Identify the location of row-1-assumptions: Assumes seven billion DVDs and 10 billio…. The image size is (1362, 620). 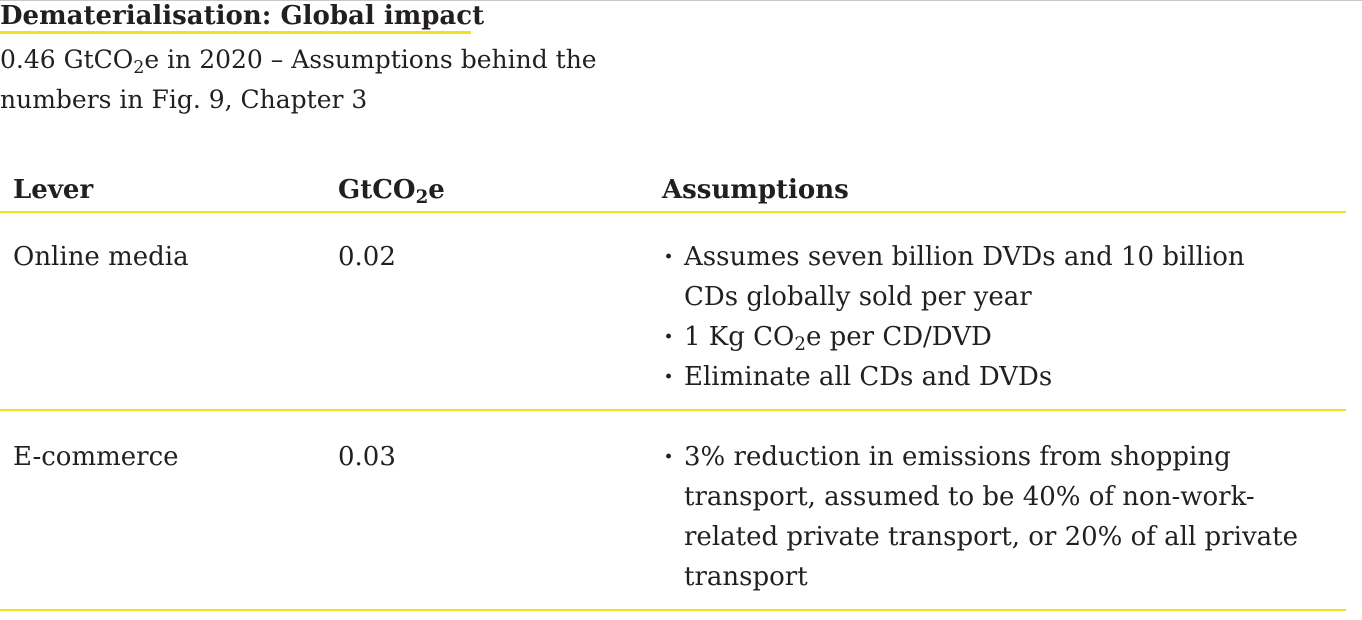
(982, 317).